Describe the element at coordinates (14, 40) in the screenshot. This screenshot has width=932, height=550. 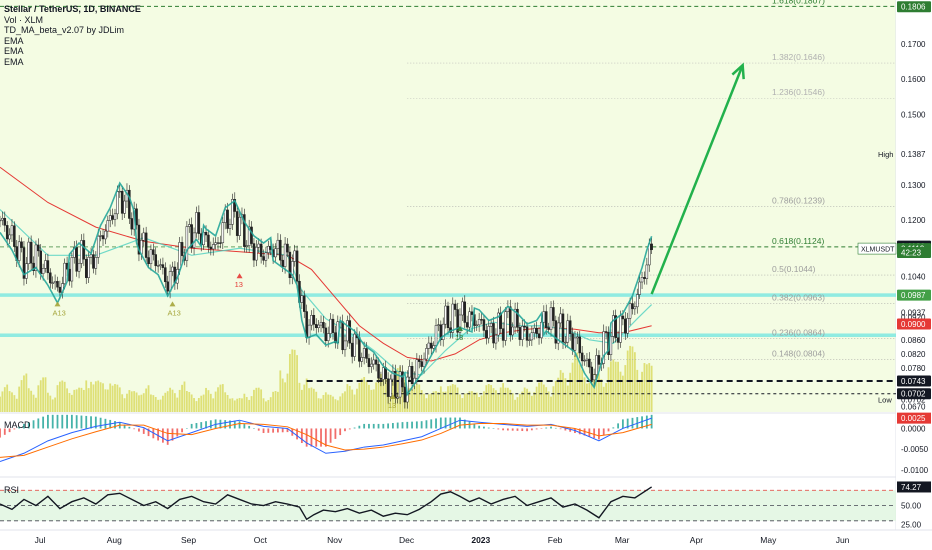
I see `indicator-ema-1: EMA` at that location.